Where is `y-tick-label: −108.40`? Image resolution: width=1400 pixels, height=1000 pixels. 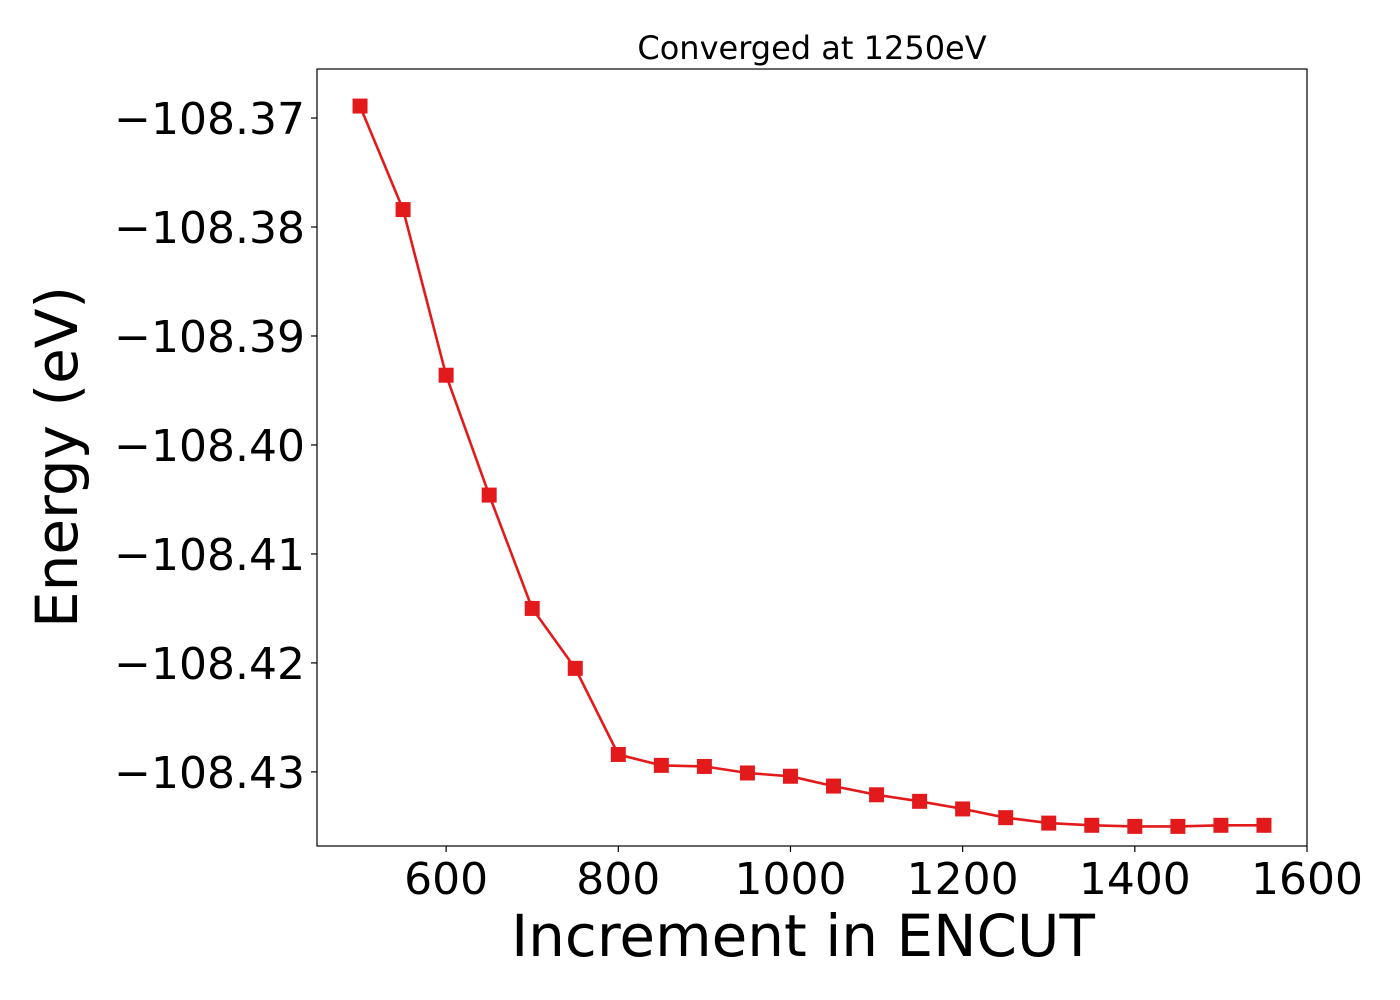
y-tick-label: −108.40 is located at coordinates (209, 446).